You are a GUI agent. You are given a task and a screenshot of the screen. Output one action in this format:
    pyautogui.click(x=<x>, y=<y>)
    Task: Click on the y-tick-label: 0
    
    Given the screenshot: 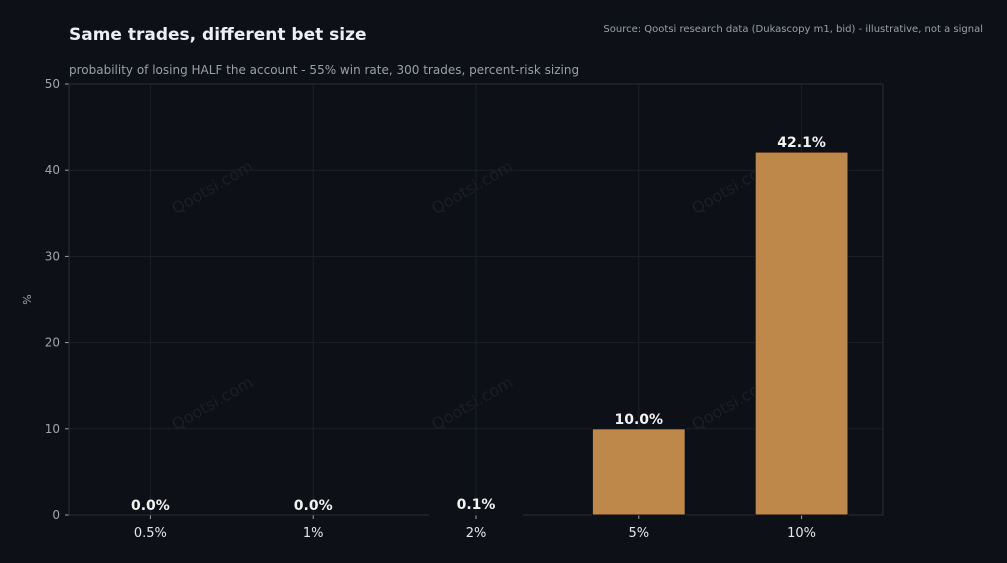 What is the action you would take?
    pyautogui.click(x=56, y=515)
    